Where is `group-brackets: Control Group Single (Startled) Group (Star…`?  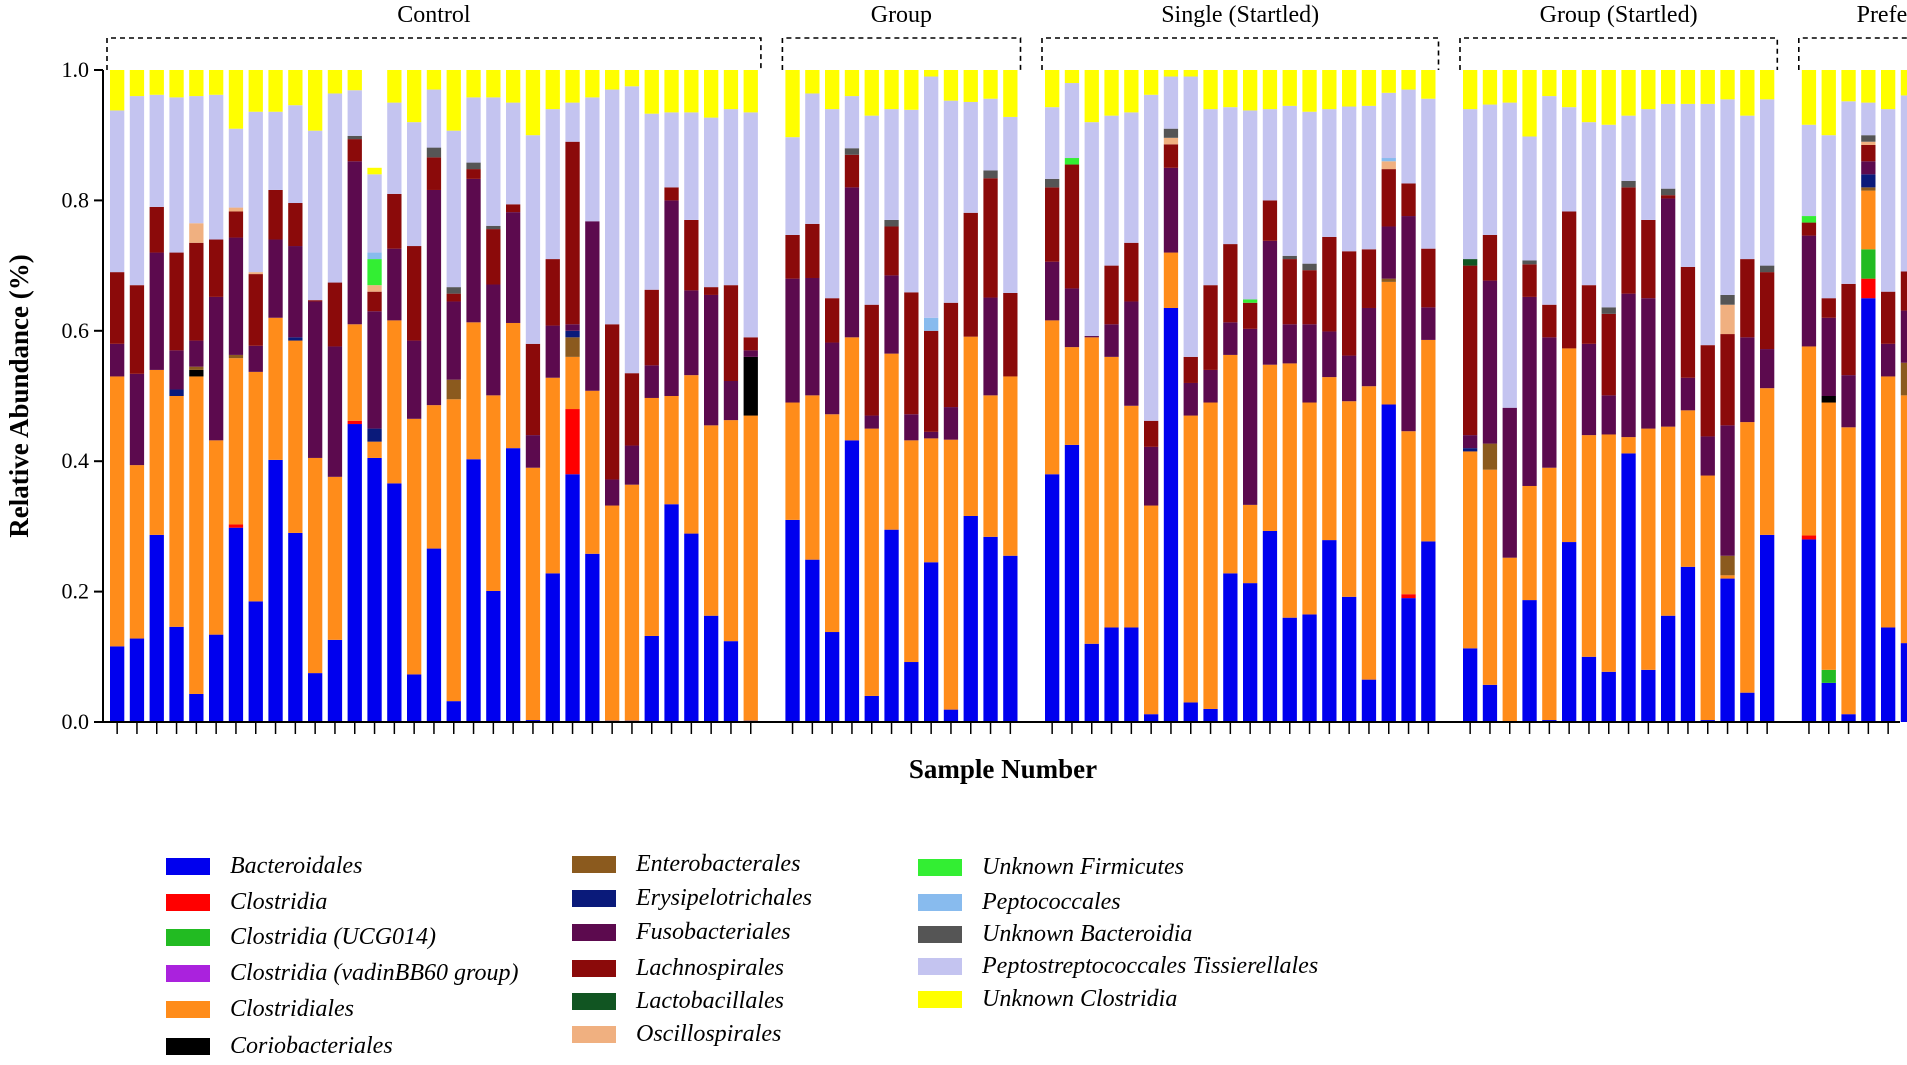
group-brackets: Control Group Single (Startled) Group (Star… is located at coordinates (1006, 36).